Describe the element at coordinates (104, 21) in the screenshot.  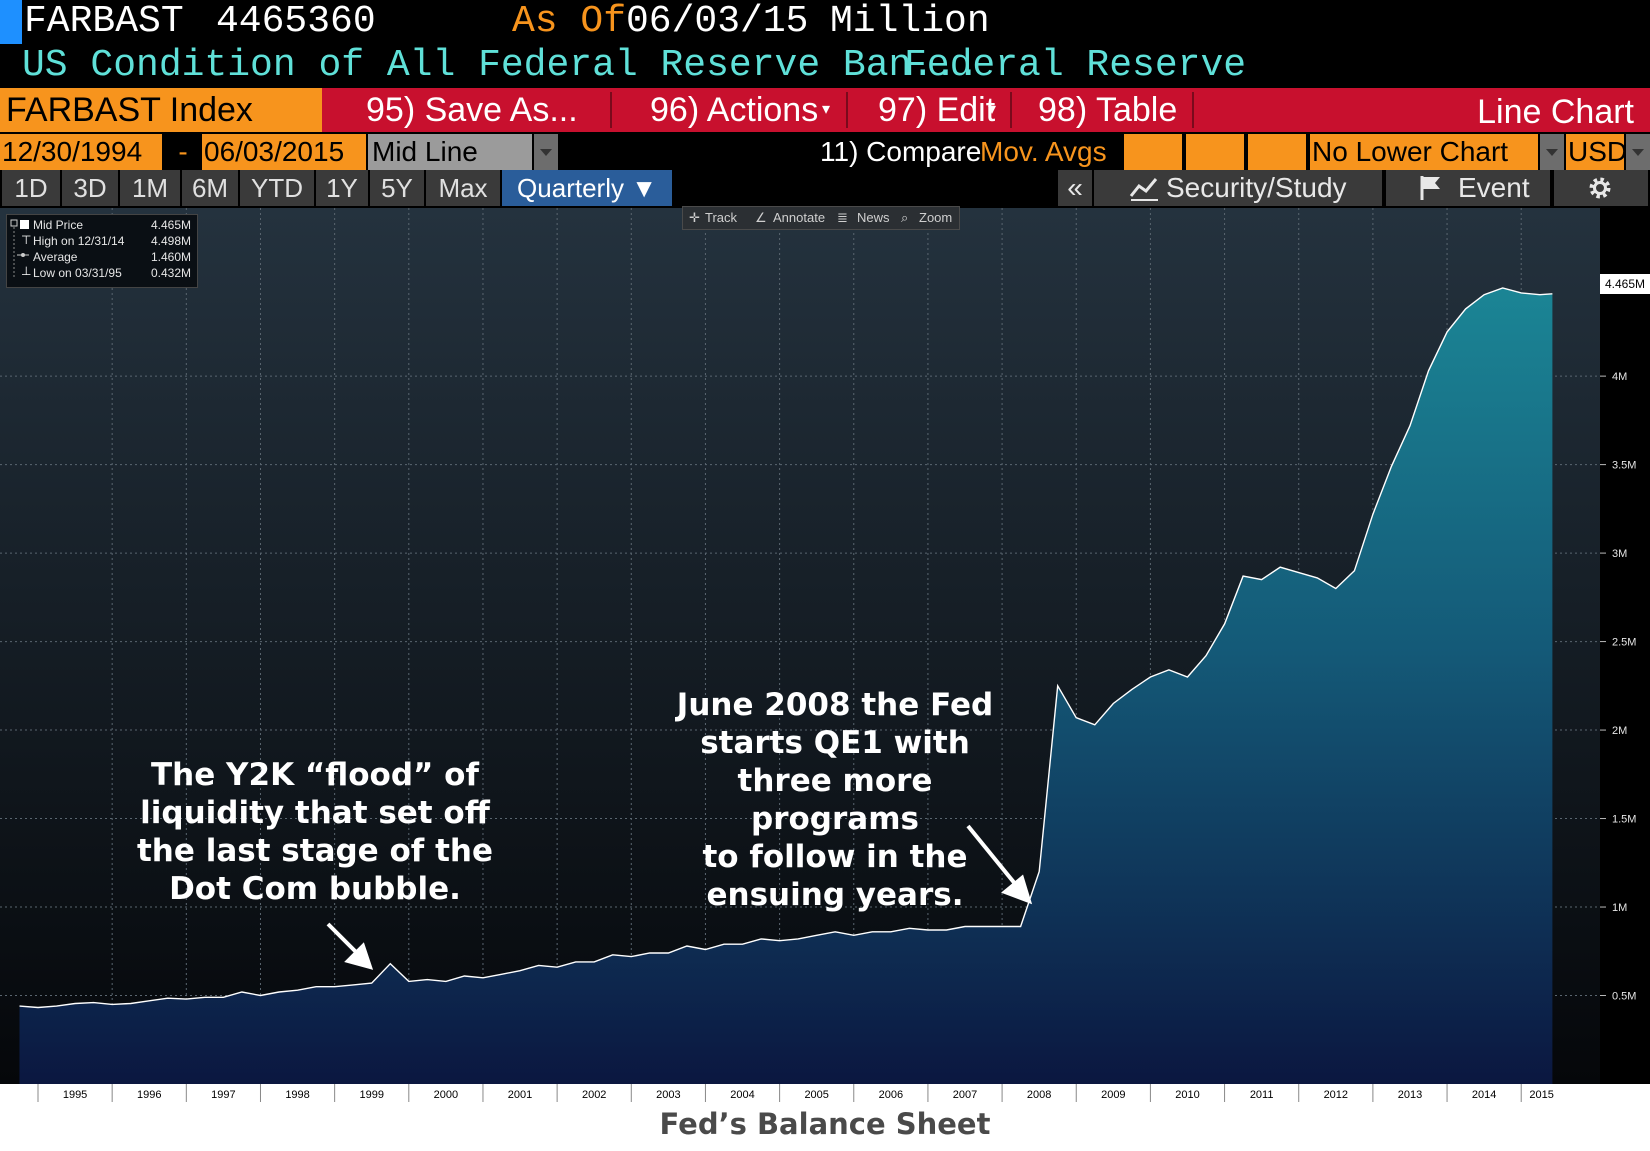
I see `ticker: FARBAST` at that location.